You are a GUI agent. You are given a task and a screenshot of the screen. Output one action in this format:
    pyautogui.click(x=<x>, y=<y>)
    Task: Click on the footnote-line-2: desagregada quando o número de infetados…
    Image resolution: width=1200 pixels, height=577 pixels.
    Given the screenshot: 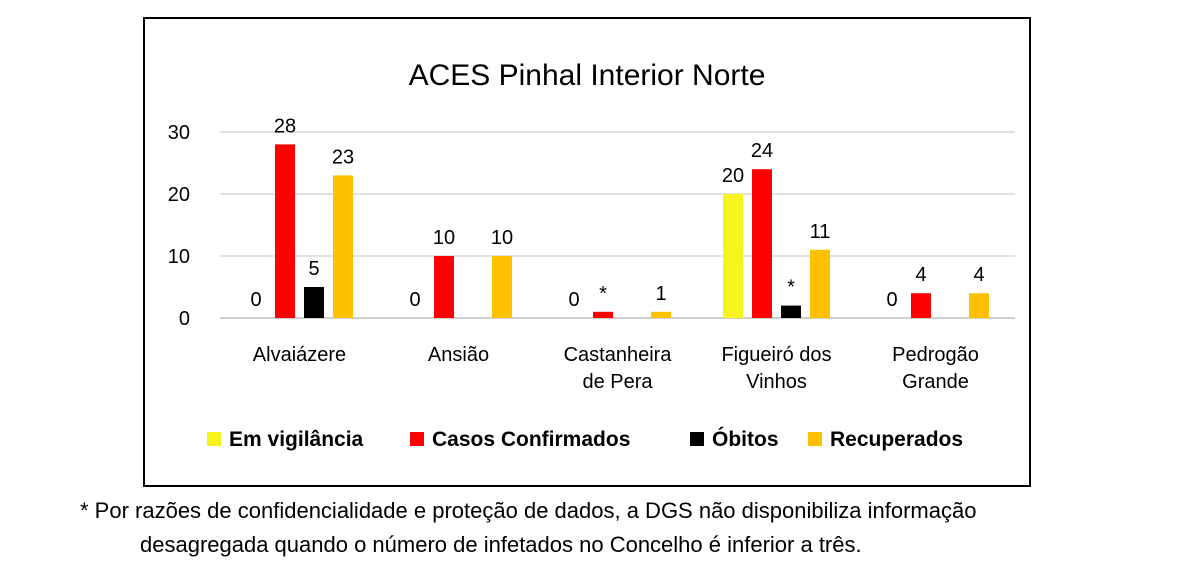 What is the action you would take?
    pyautogui.click(x=501, y=544)
    